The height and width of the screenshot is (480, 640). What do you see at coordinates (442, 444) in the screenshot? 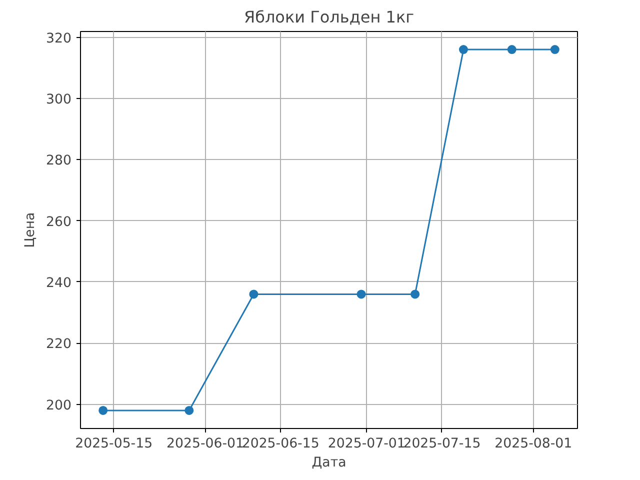
I see `x-tick-label: 2025-07-15` at bounding box center [442, 444].